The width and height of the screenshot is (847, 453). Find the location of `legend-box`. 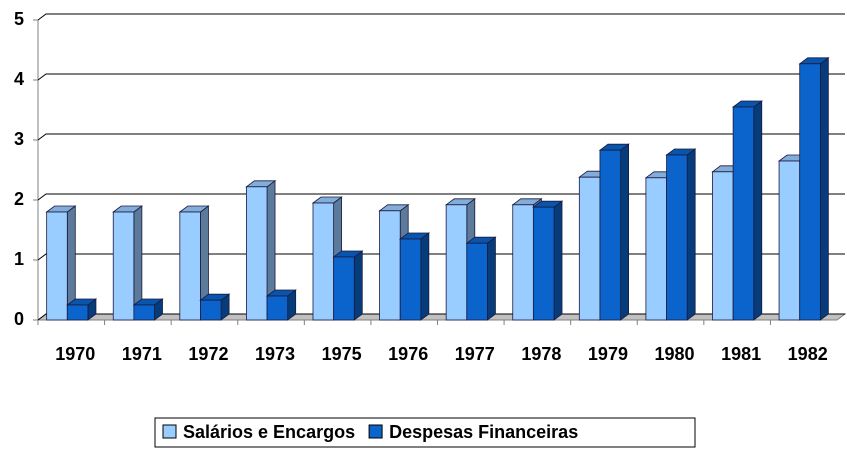

legend-box is located at coordinates (425, 432).